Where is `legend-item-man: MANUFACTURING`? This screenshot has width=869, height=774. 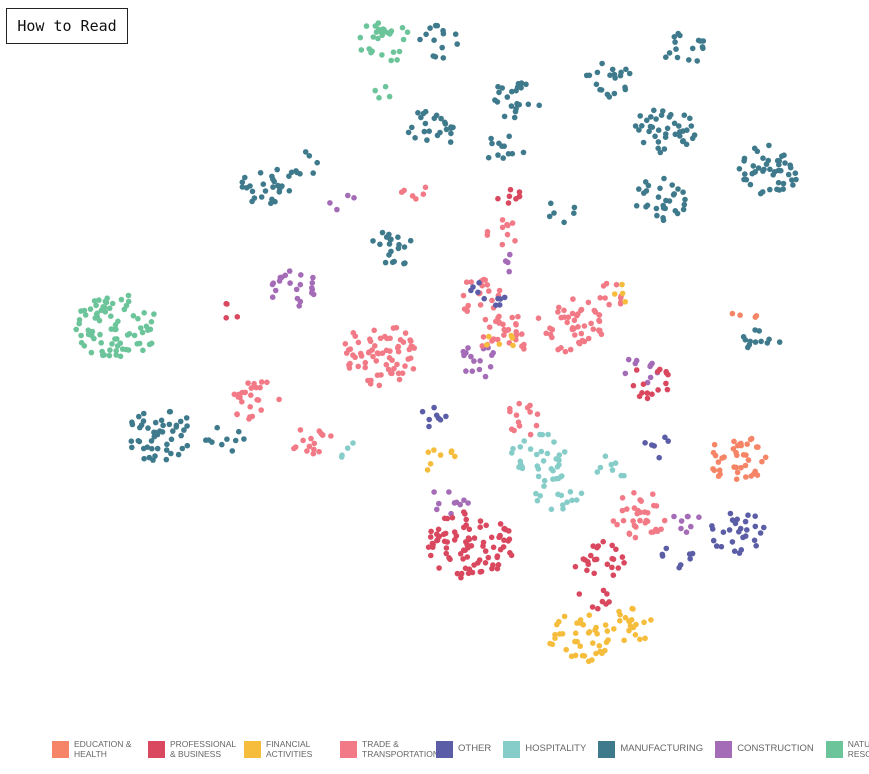 legend-item-man: MANUFACTURING is located at coordinates (650, 749).